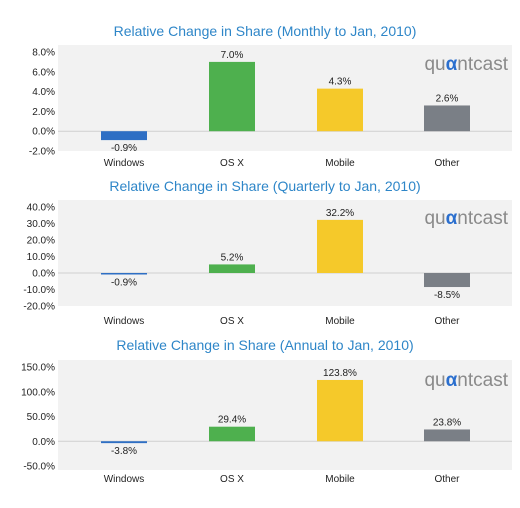 The image size is (520, 508). I want to click on y-tick-label: 6.0%, so click(43, 72).